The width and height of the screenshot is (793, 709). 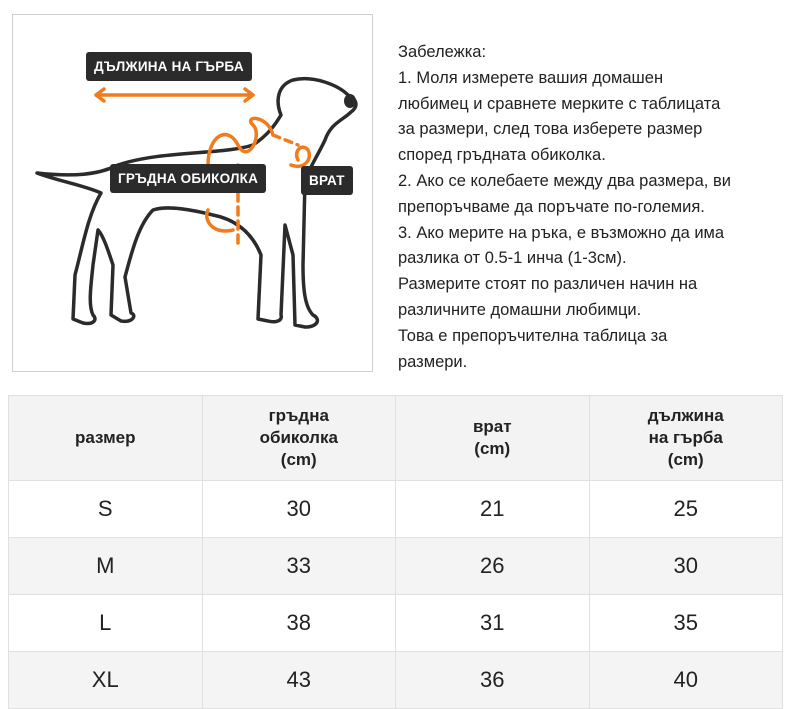 What do you see at coordinates (685, 680) in the screenshot?
I see `table-cell: 40` at bounding box center [685, 680].